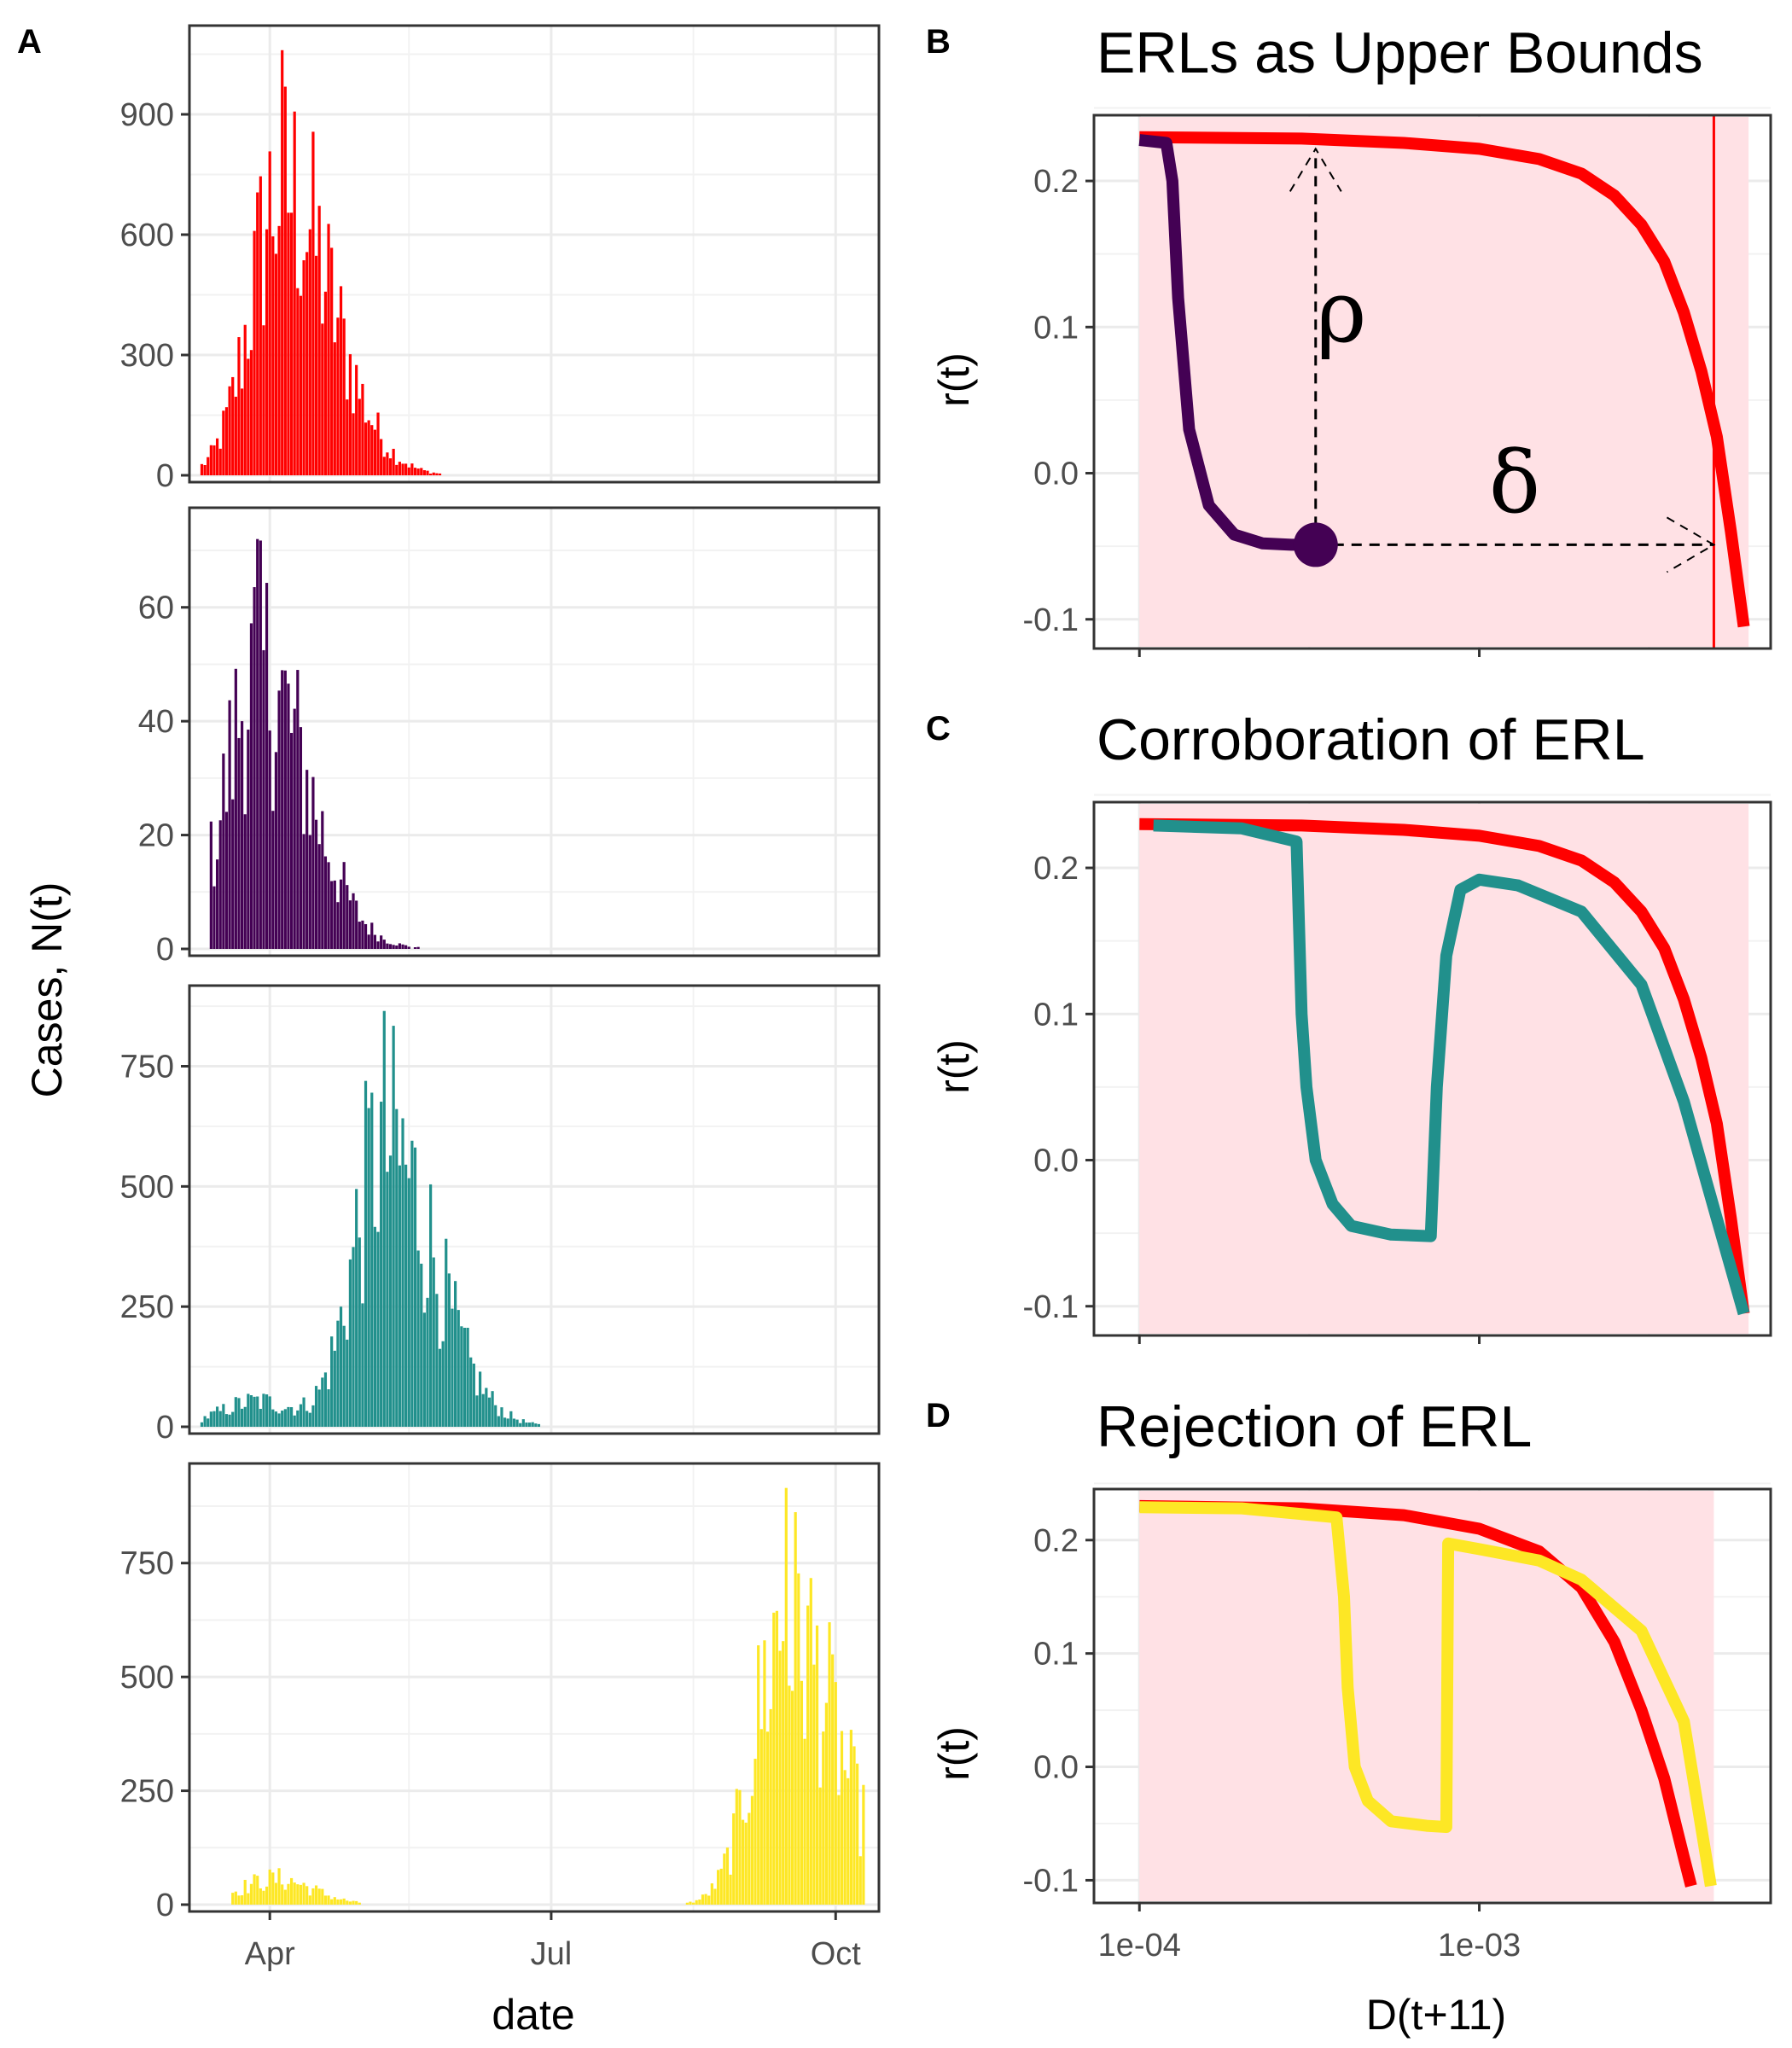 Image resolution: width=1792 pixels, height=2048 pixels. Describe the element at coordinates (1514, 483) in the screenshot. I see `delta-annotation: δ` at that location.